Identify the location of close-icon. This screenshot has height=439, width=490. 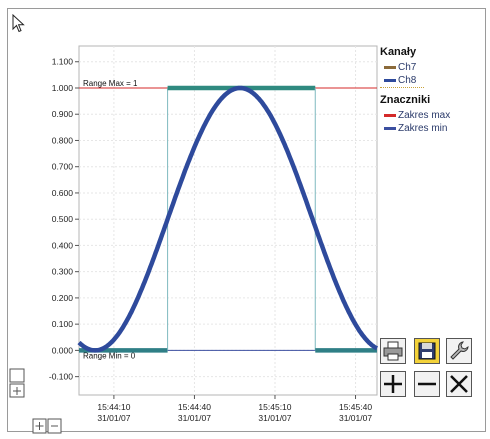
(459, 384).